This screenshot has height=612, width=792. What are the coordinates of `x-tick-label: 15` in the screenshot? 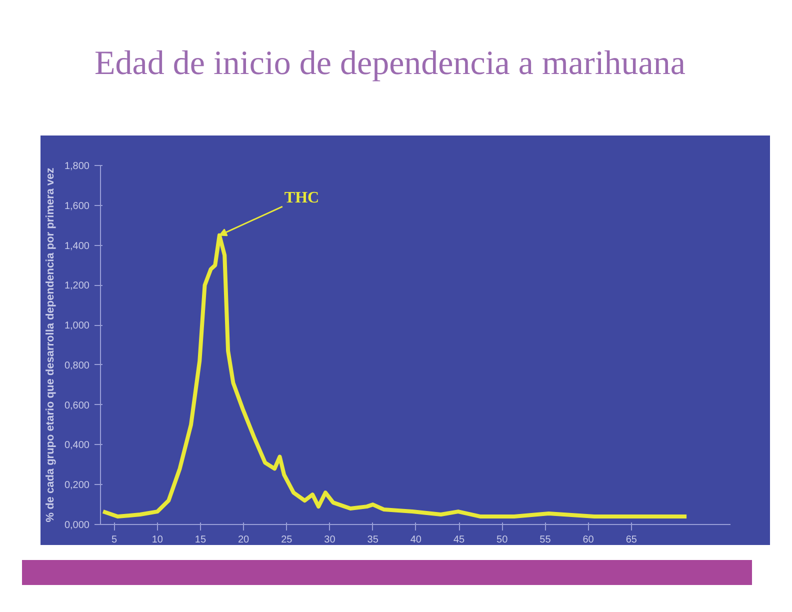 It's located at (200, 540).